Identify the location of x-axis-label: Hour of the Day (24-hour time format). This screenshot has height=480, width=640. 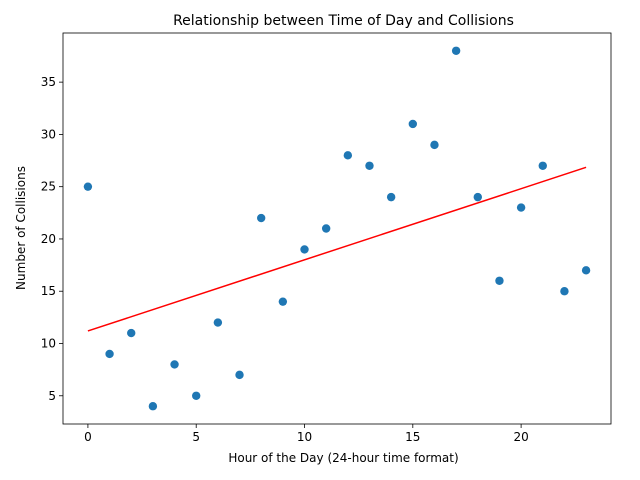
(343, 458).